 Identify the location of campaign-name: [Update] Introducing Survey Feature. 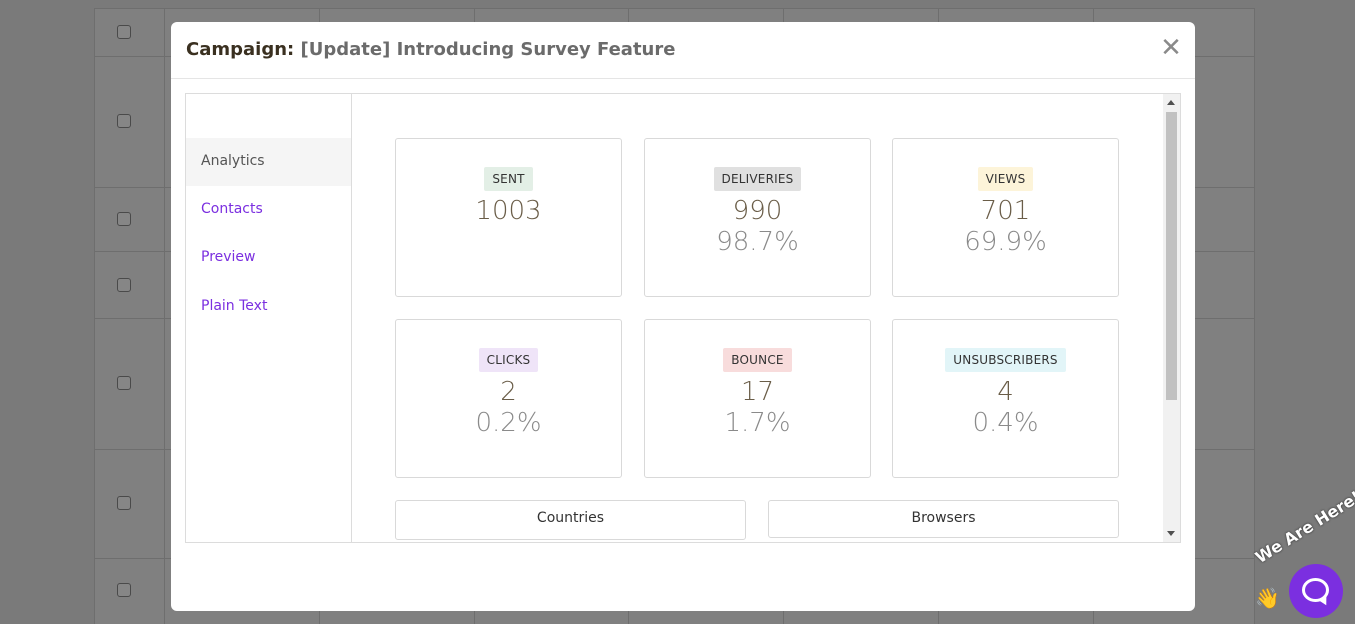
(488, 49).